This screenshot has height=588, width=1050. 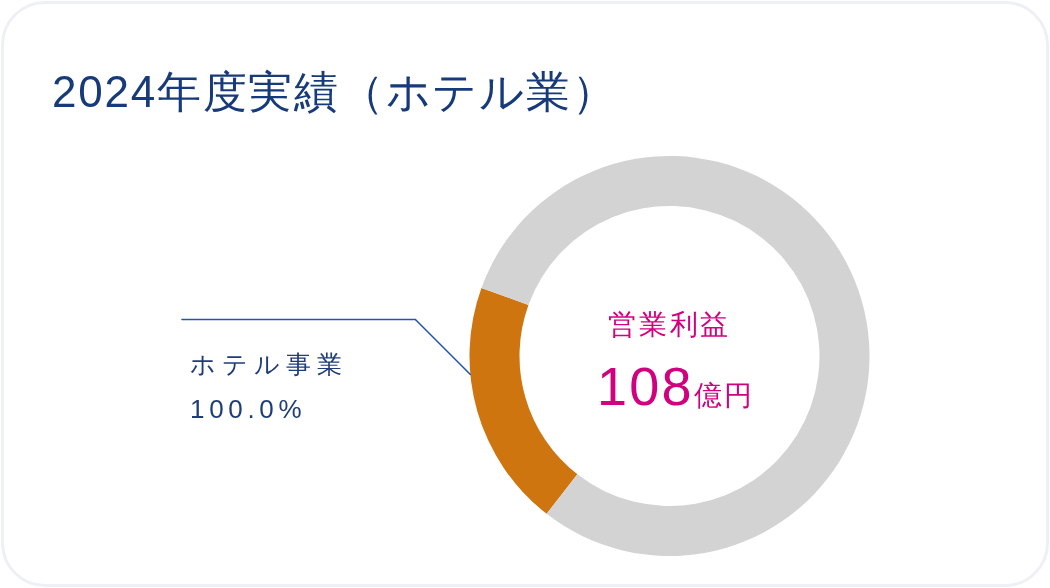 What do you see at coordinates (675, 386) in the screenshot?
I see `text: 108億円` at bounding box center [675, 386].